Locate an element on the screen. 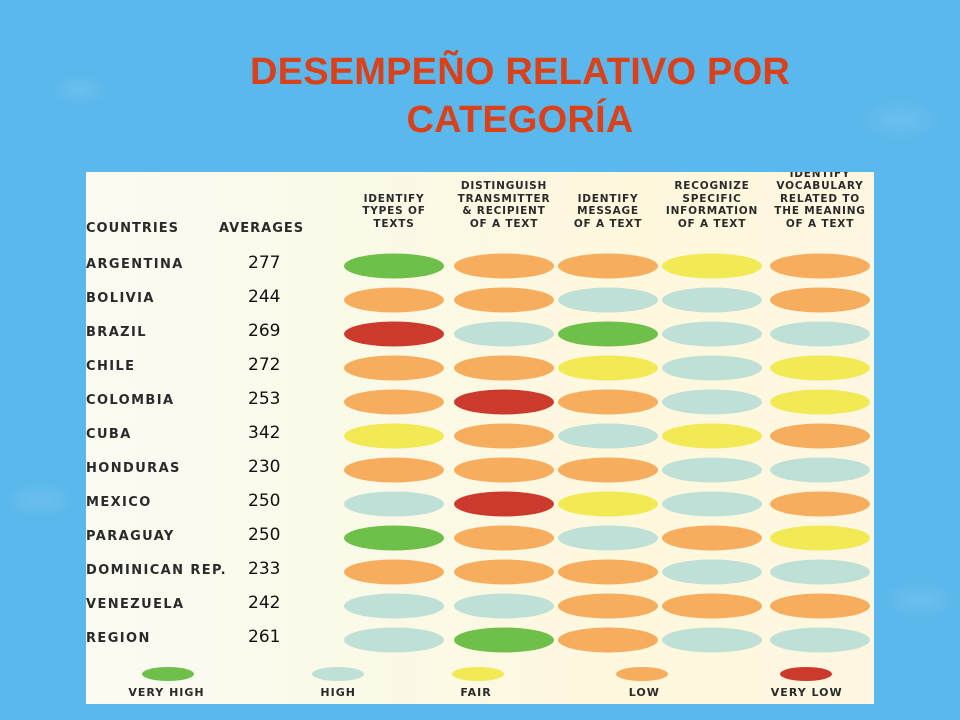 The height and width of the screenshot is (720, 960). rating-ellipse-bolivia-col4 is located at coordinates (712, 300).